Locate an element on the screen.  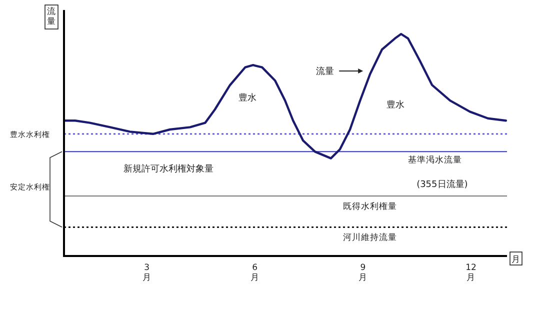
x-tick-label: 6月 is located at coordinates (255, 273).